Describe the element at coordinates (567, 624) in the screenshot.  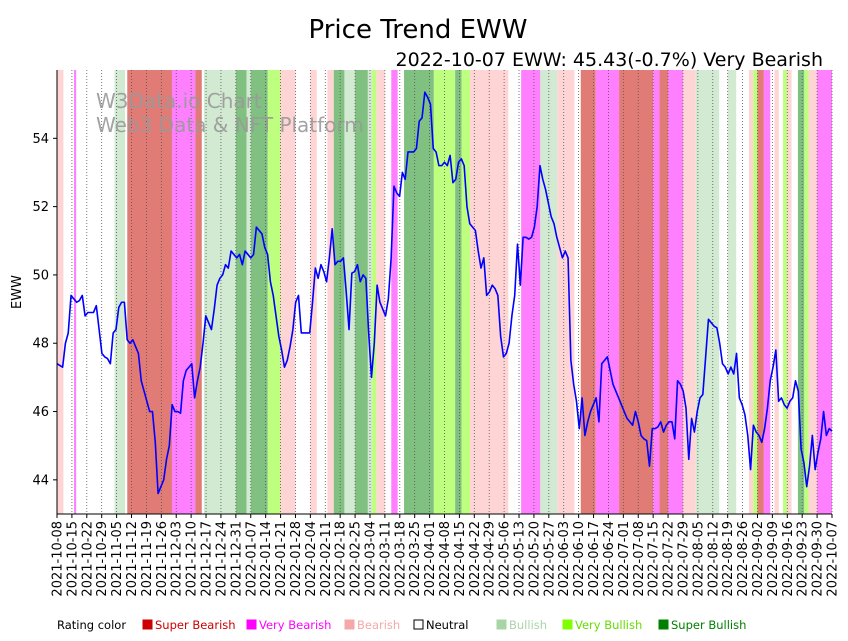
I see `legend-swatch-very-bullish` at that location.